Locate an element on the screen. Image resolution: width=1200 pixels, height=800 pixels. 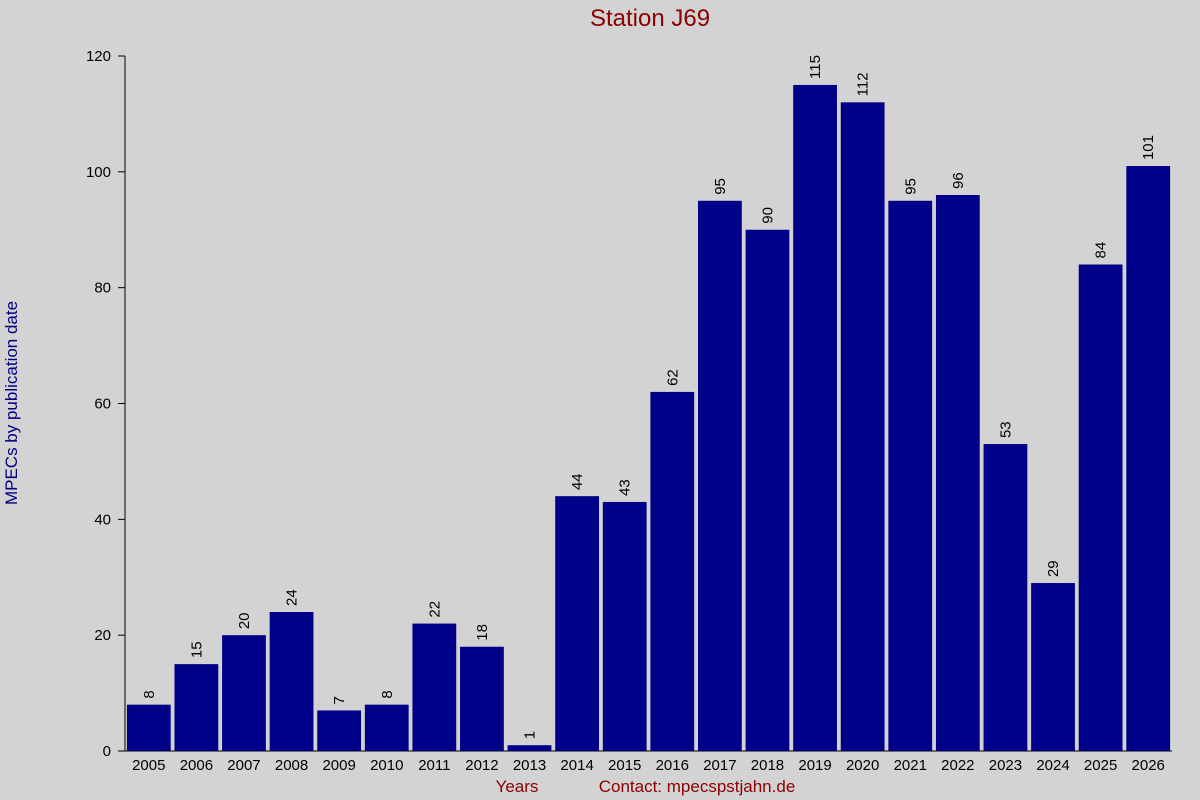
x-tick-label: 2006 is located at coordinates (196, 765).